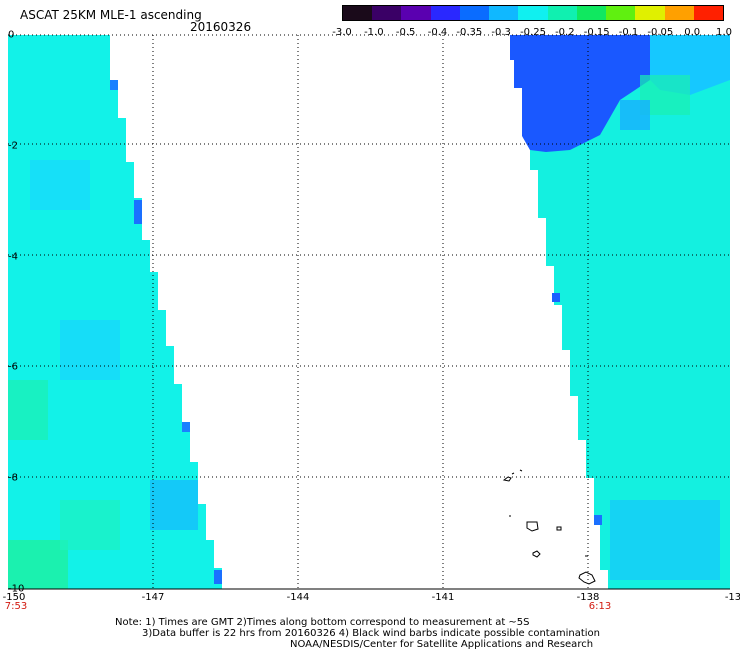 The width and height of the screenshot is (740, 650). Describe the element at coordinates (501, 32) in the screenshot. I see `colorbar-label: -0.3` at that location.